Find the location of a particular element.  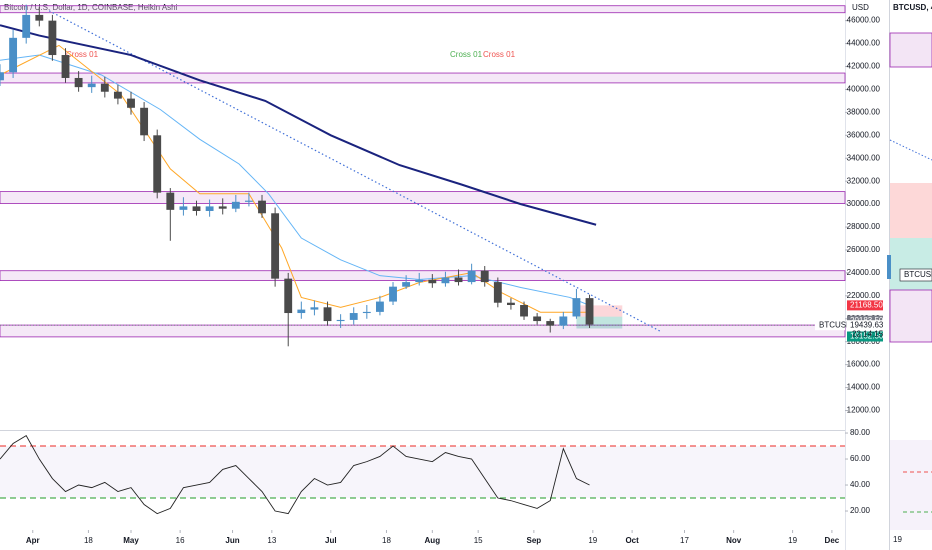

y-tick-label: 80.00 is located at coordinates (860, 432).